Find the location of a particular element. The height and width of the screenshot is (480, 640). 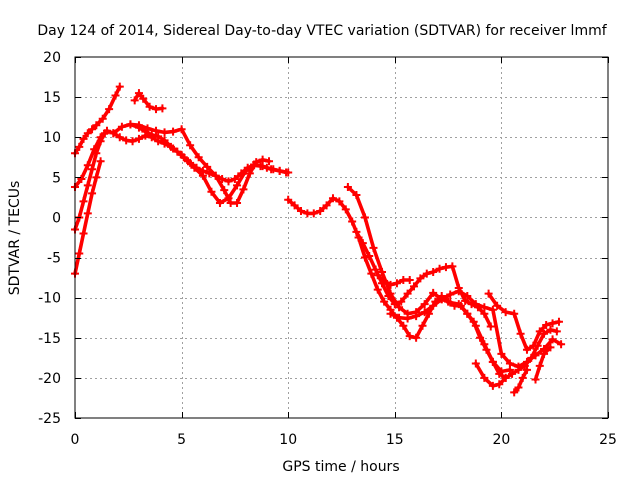

x-tick-label: 0 is located at coordinates (75, 440).